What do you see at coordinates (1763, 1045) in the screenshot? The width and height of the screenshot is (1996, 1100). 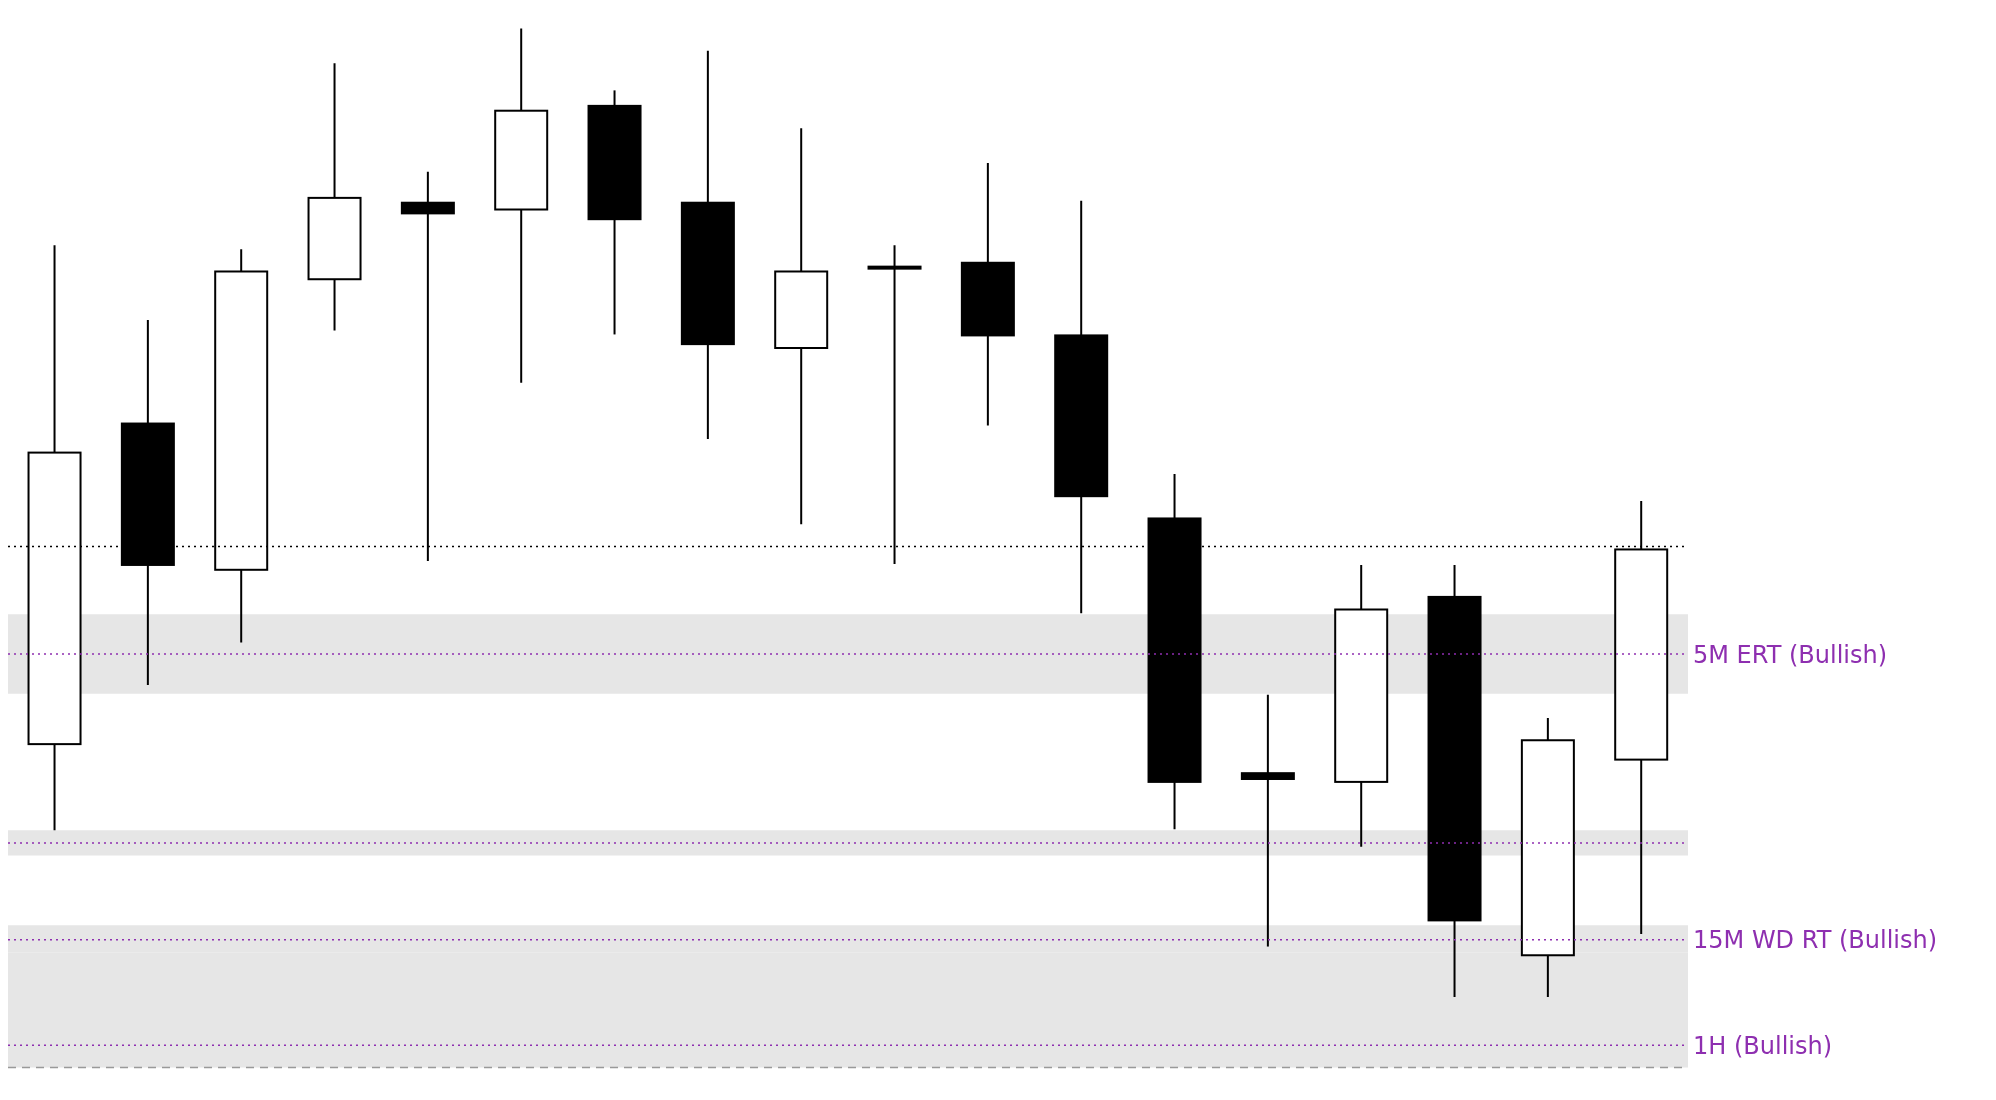 I see `ref-line-label: 1H (Bullish)` at bounding box center [1763, 1045].